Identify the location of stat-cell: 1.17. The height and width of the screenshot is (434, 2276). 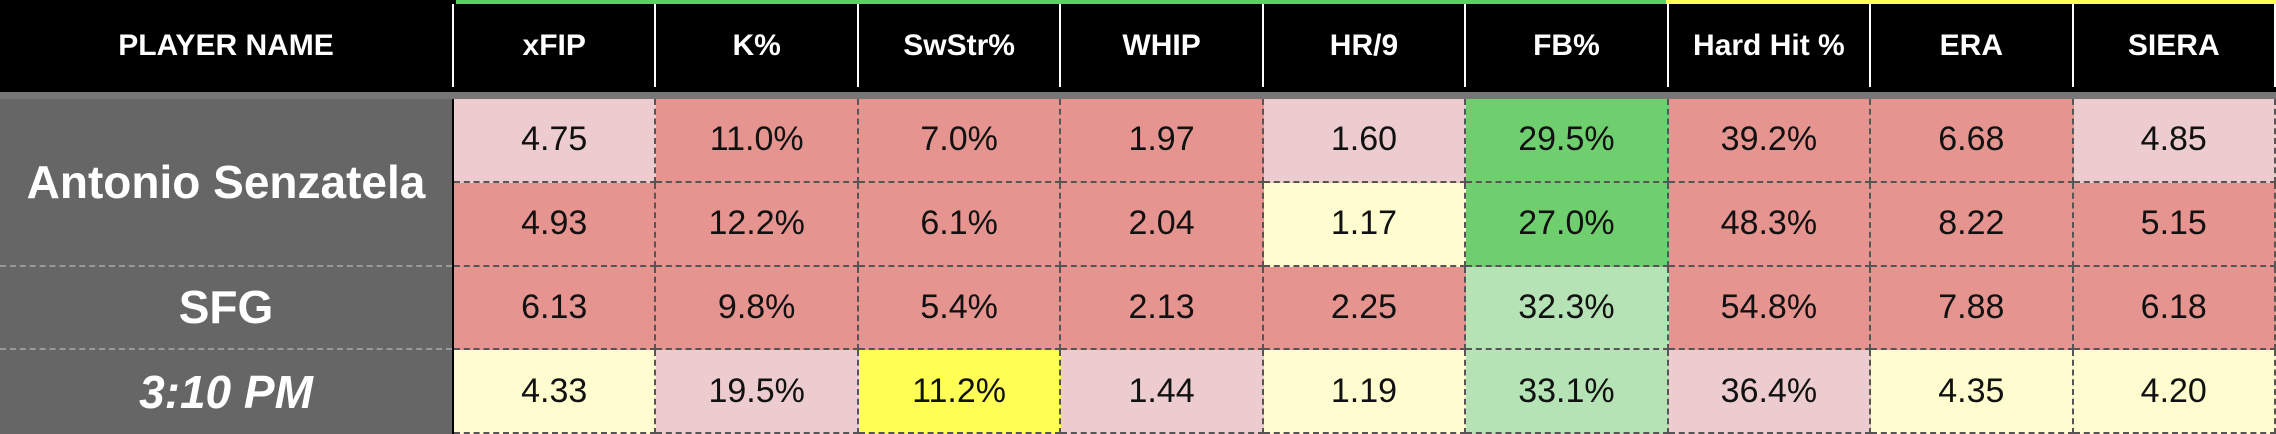
(1365, 224).